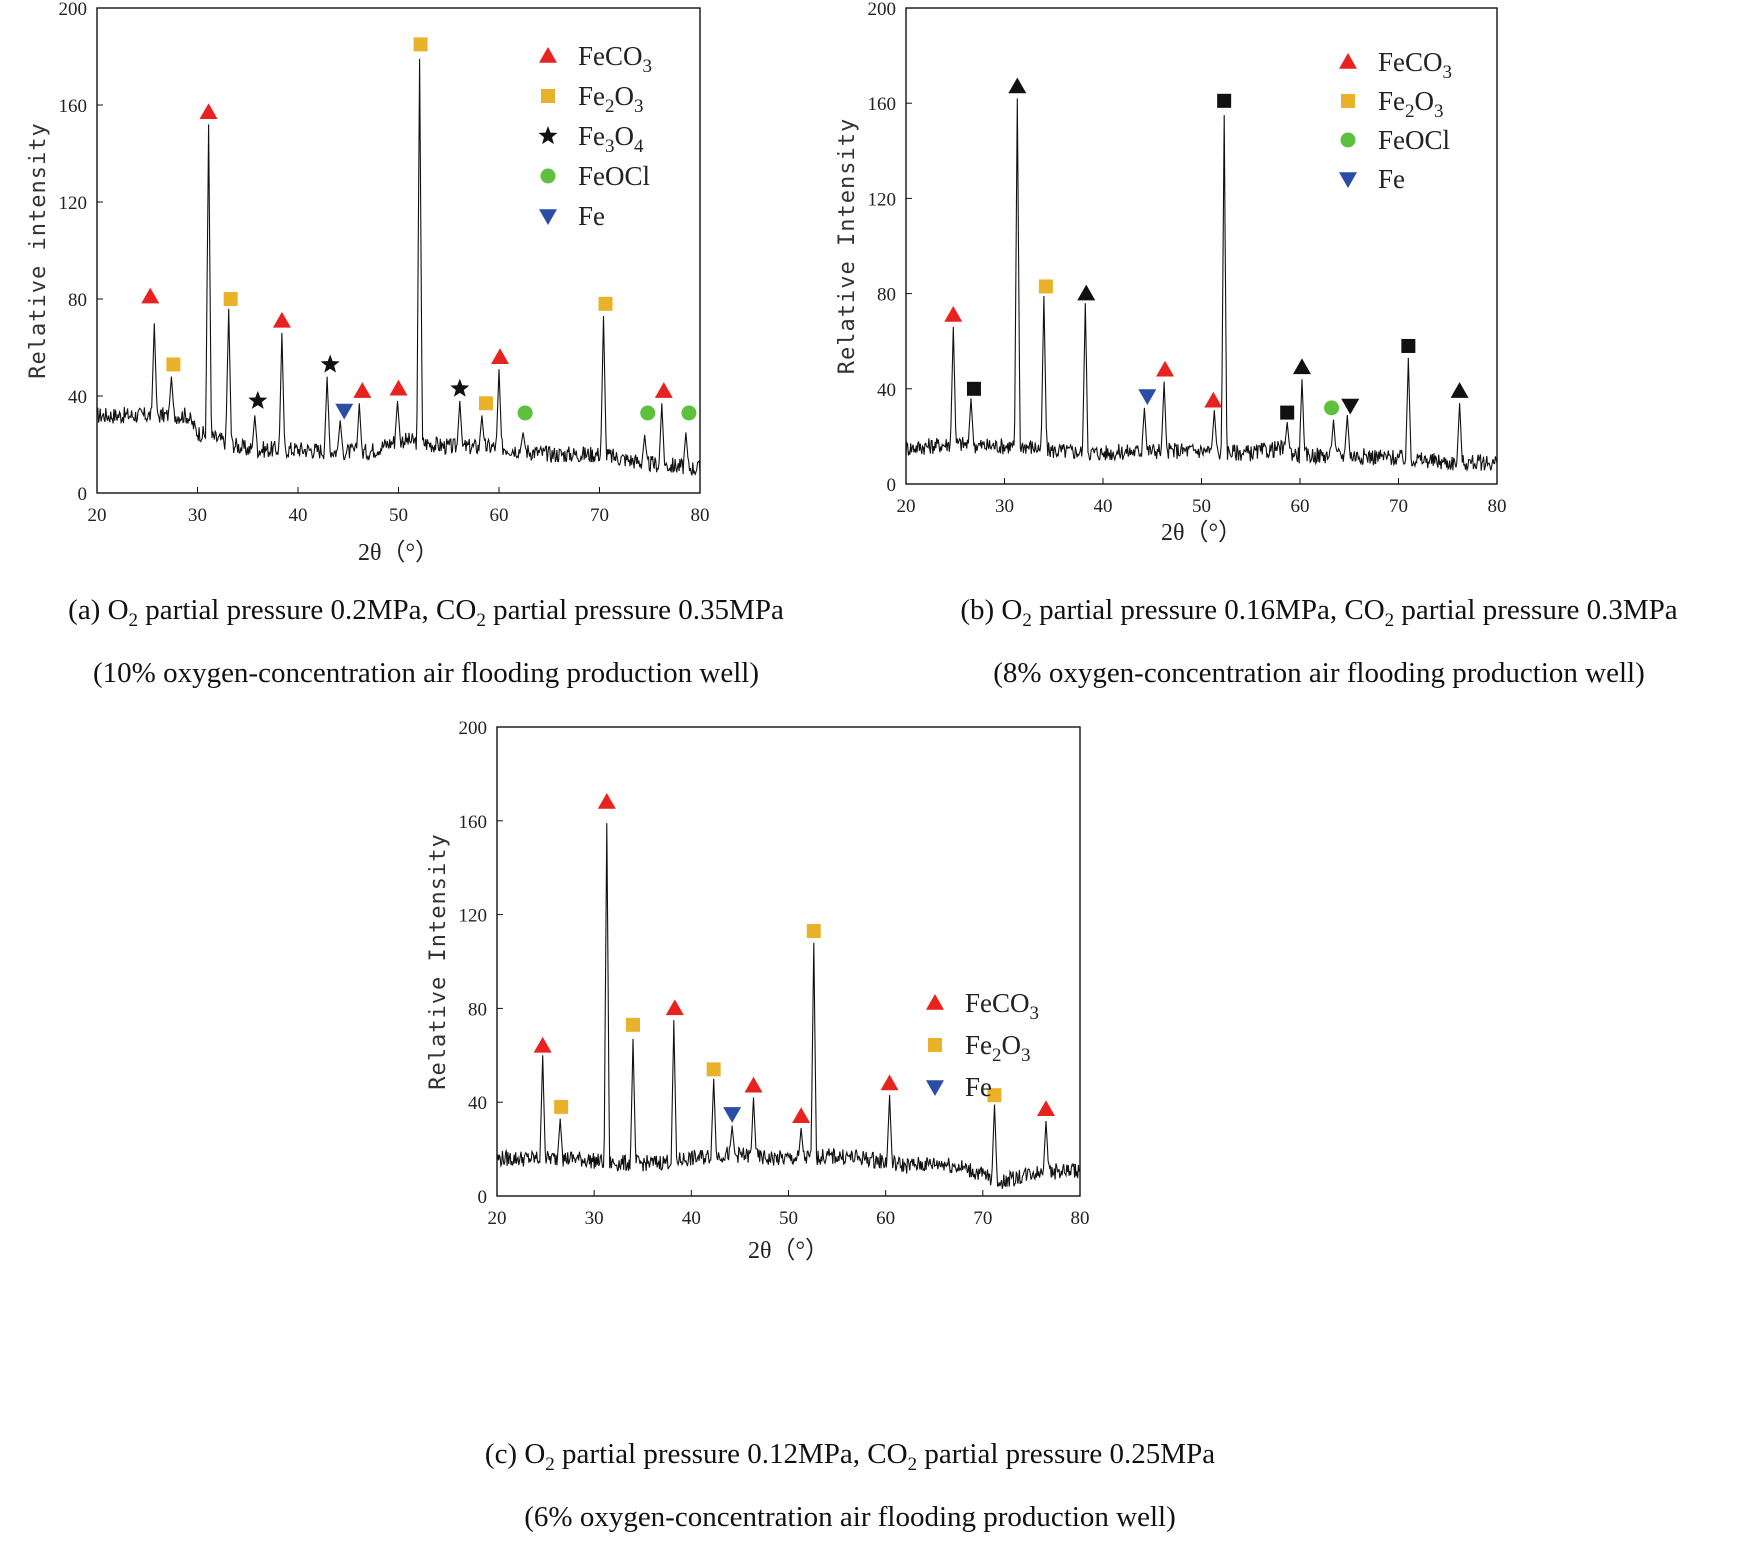 Image resolution: width=1750 pixels, height=1543 pixels. Describe the element at coordinates (594, 1218) in the screenshot. I see `x-tick-label-c: 30` at that location.